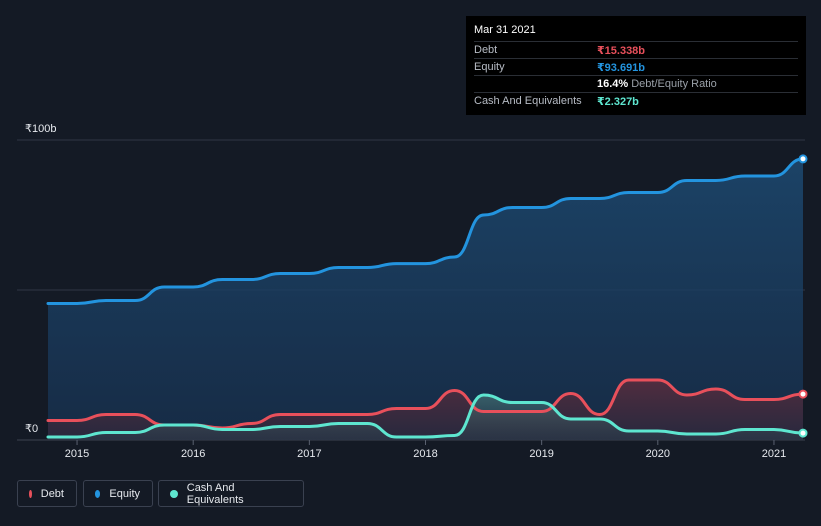 The height and width of the screenshot is (526, 821). Describe the element at coordinates (489, 67) in the screenshot. I see `tooltip-equity-label: Equity` at that location.